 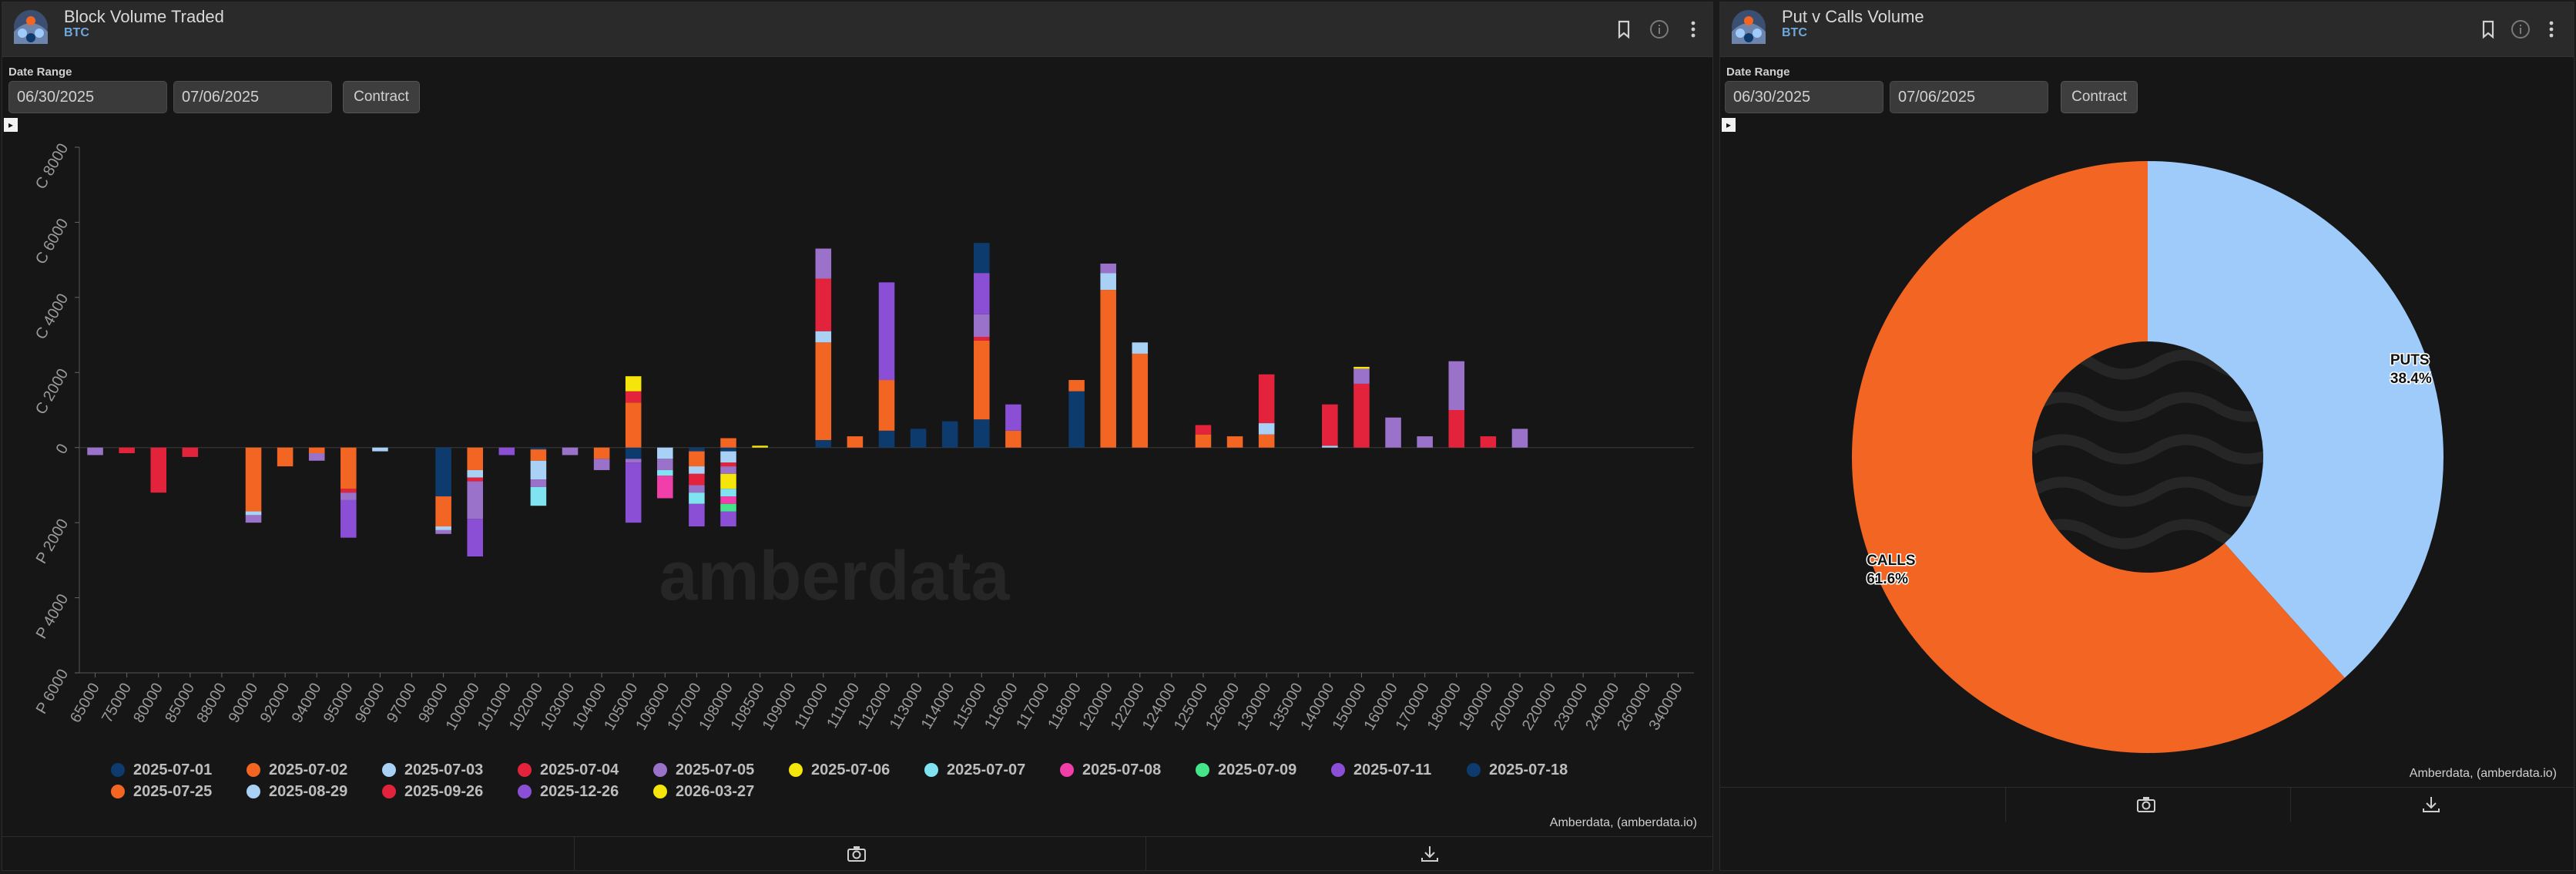 What do you see at coordinates (432, 791) in the screenshot?
I see `legend-item: 2025-09-26` at bounding box center [432, 791].